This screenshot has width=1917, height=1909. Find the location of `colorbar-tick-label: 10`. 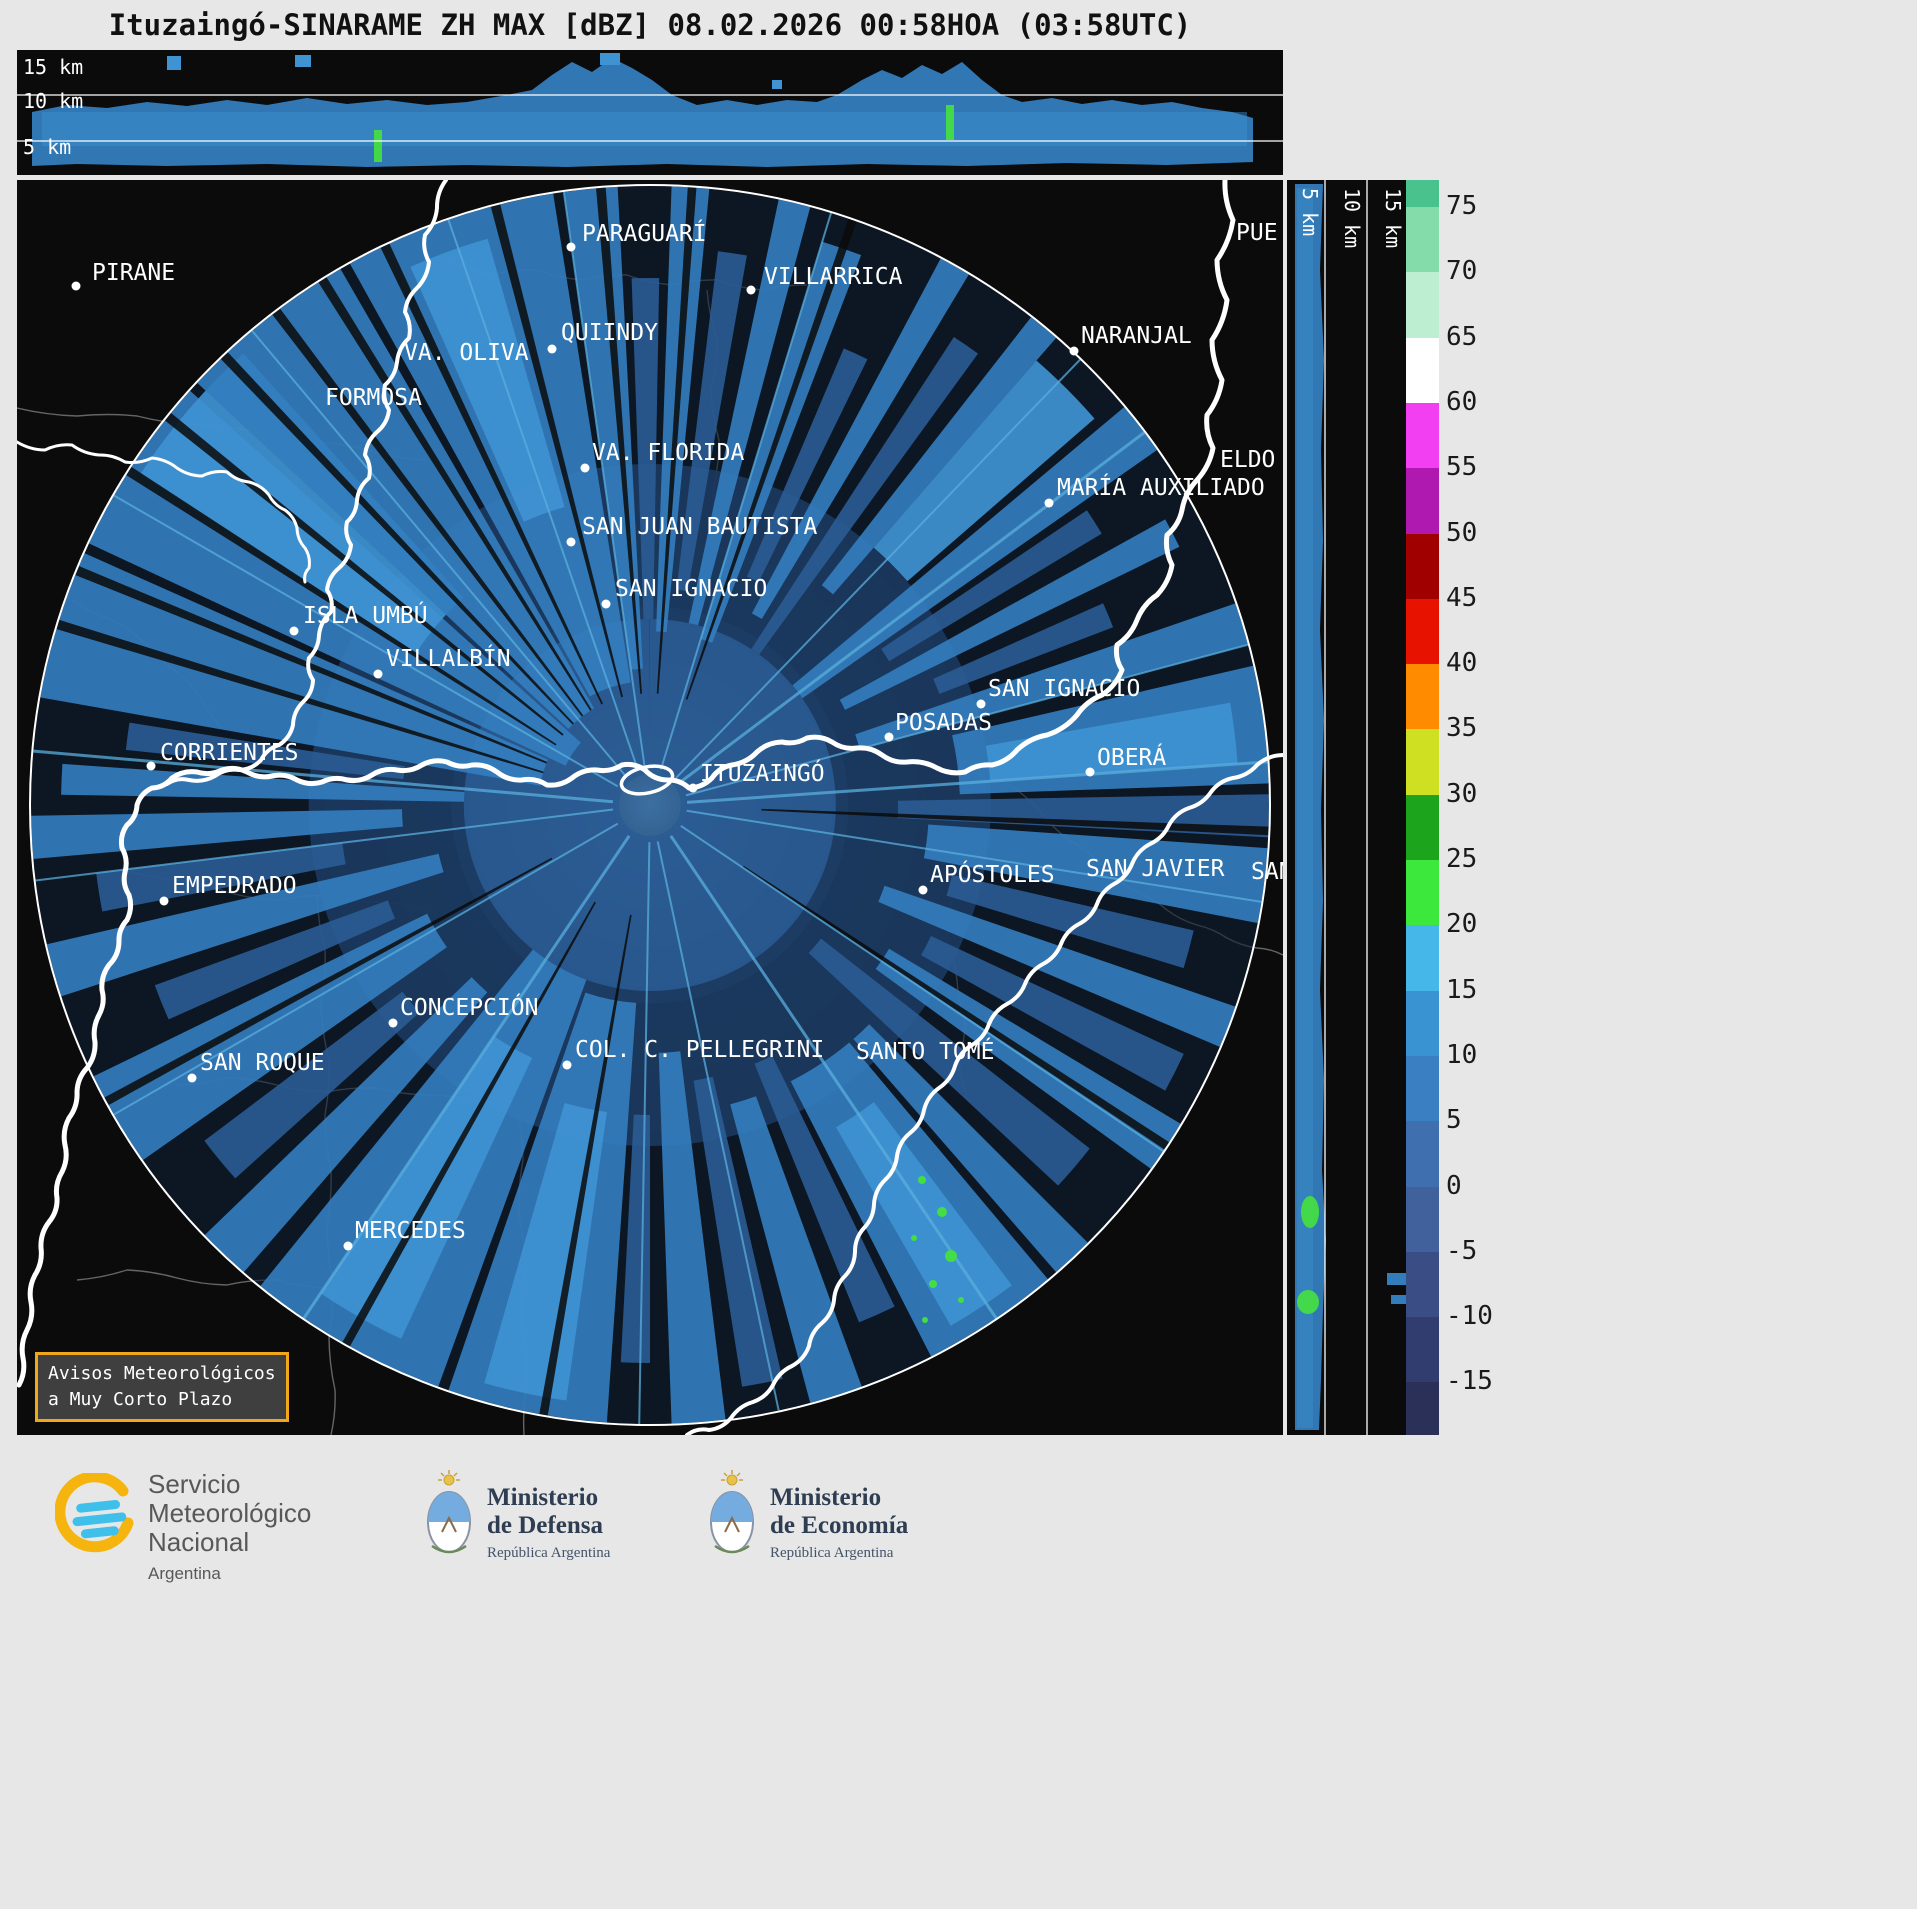

colorbar-tick-label: 10 is located at coordinates (1462, 1054).